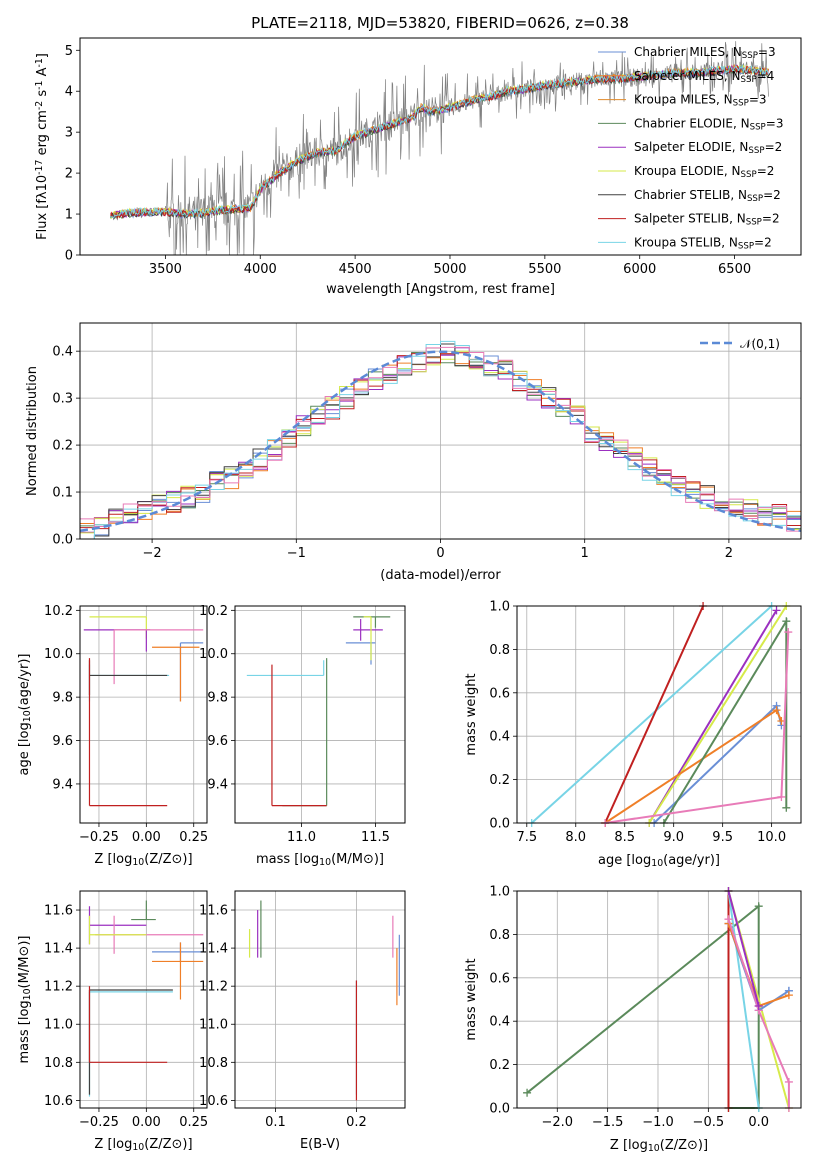 The width and height of the screenshot is (819, 1170). I want to click on mass-z-ytick-label: 11.6, so click(58, 911).